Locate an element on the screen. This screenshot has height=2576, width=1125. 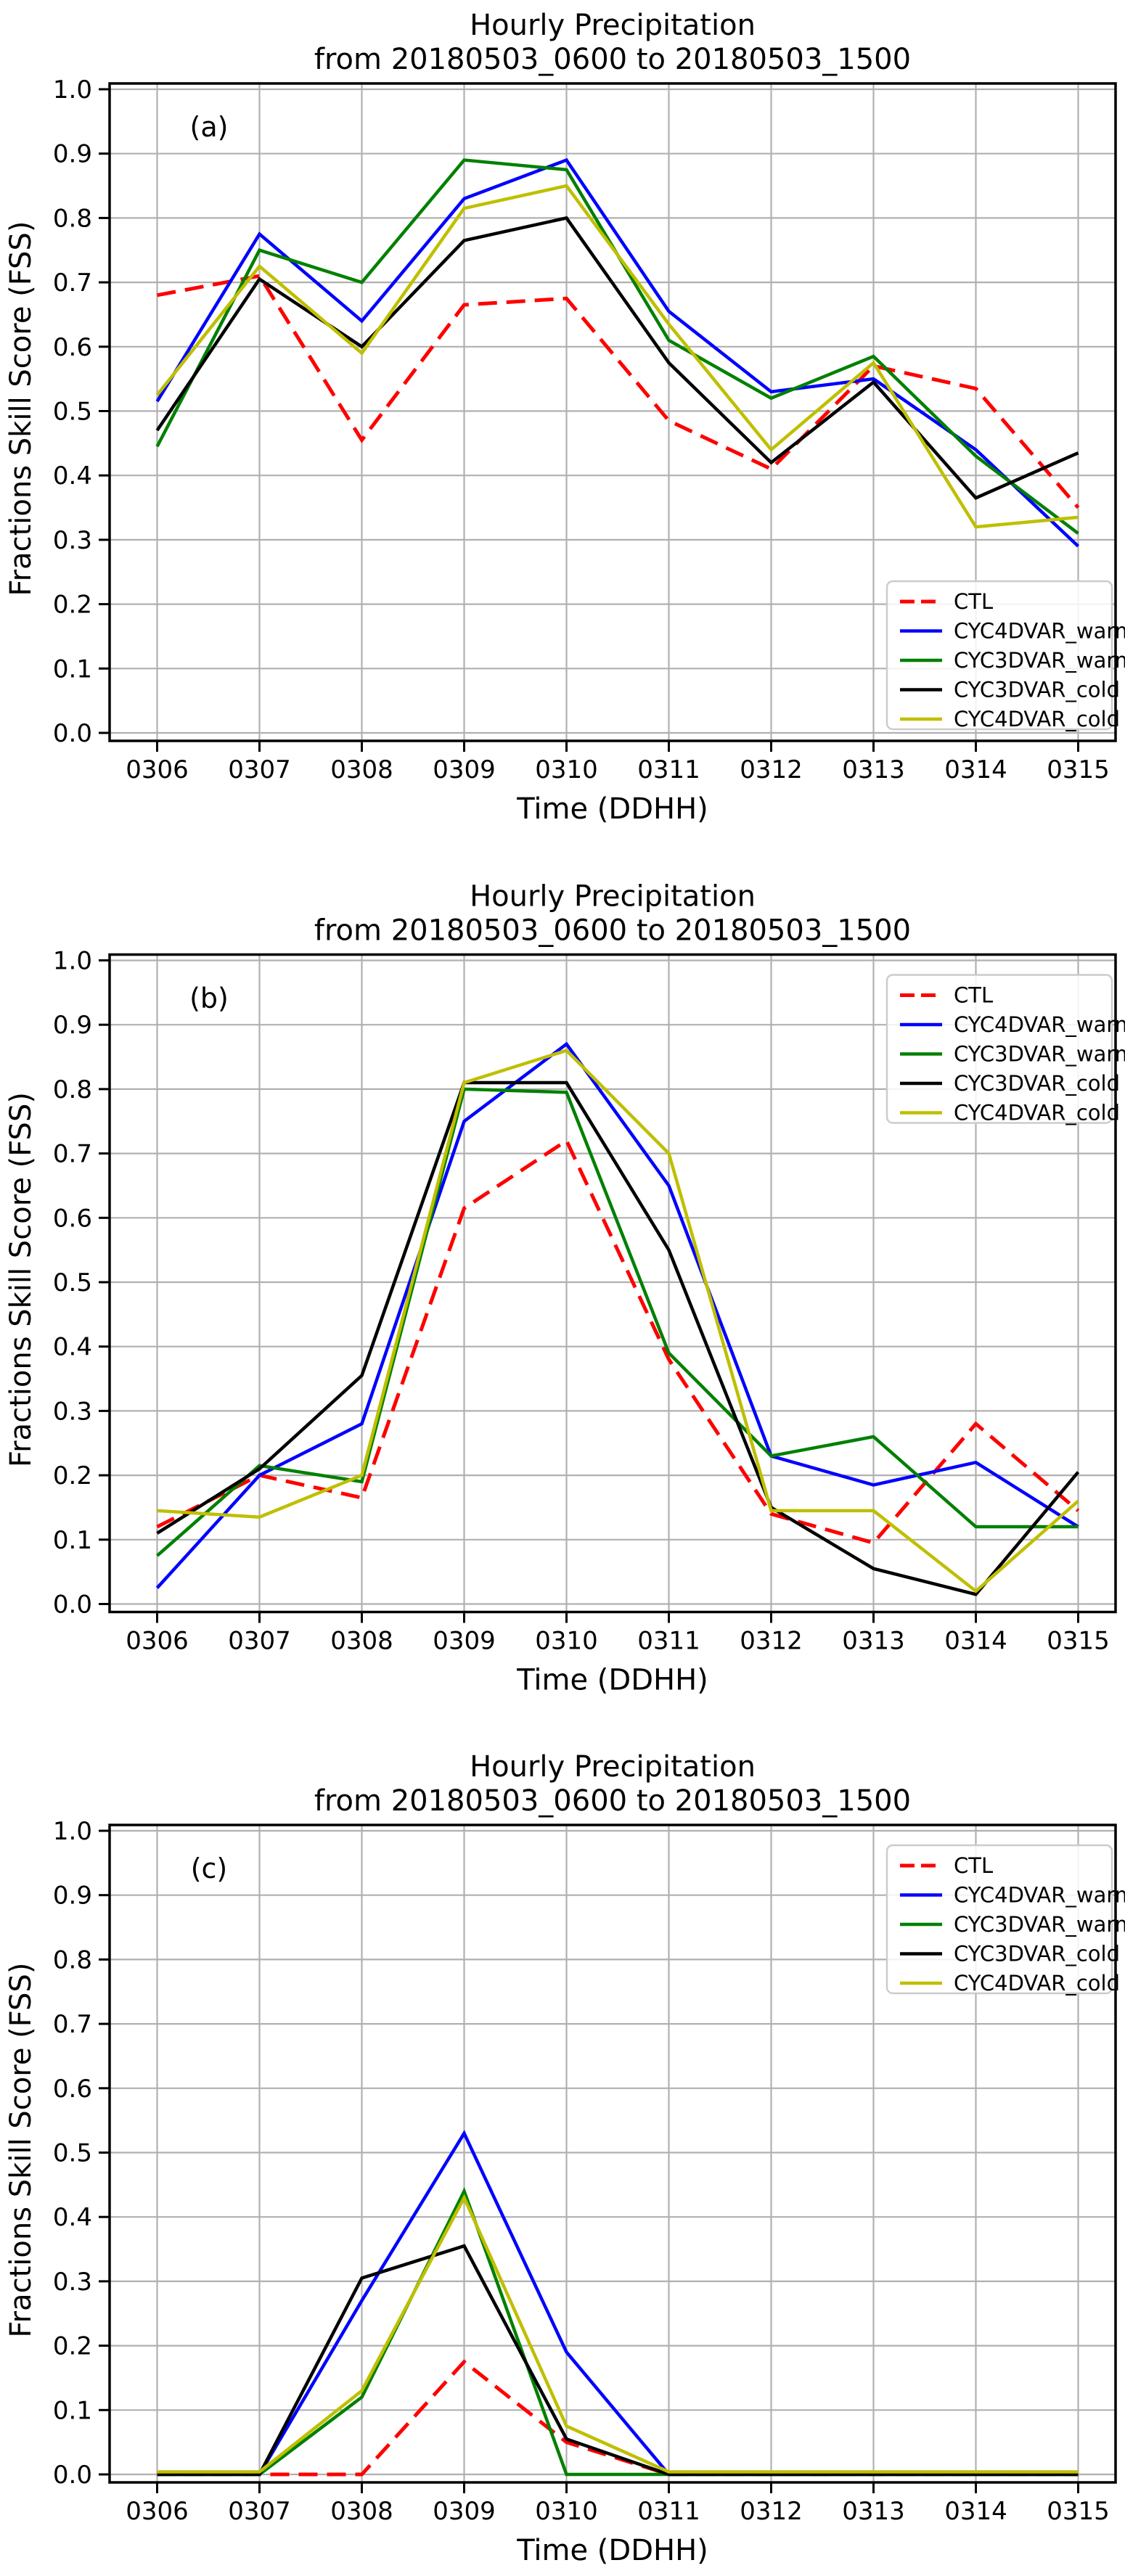
series-CYC3DVAR_warm-line is located at coordinates (617, 1322).